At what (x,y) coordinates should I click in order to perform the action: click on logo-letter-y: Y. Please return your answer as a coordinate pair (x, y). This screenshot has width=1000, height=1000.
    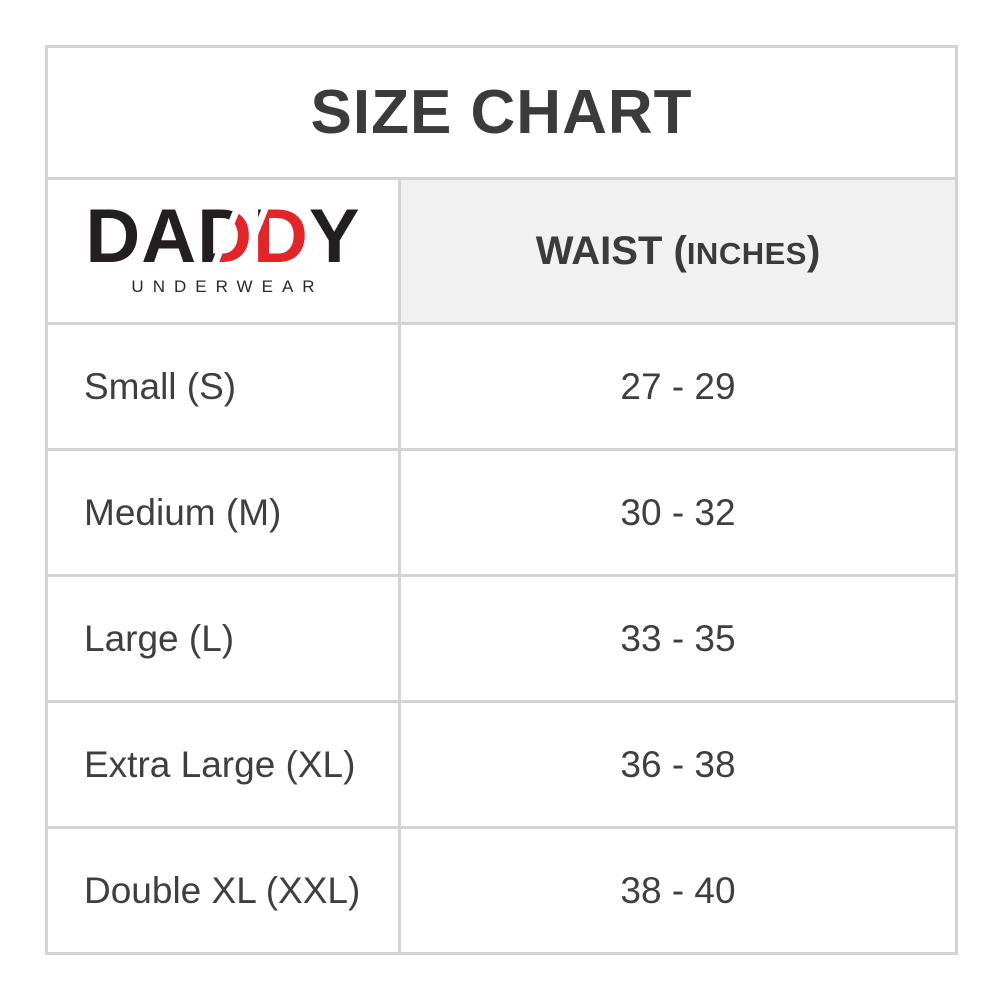
    Looking at the image, I should click on (334, 237).